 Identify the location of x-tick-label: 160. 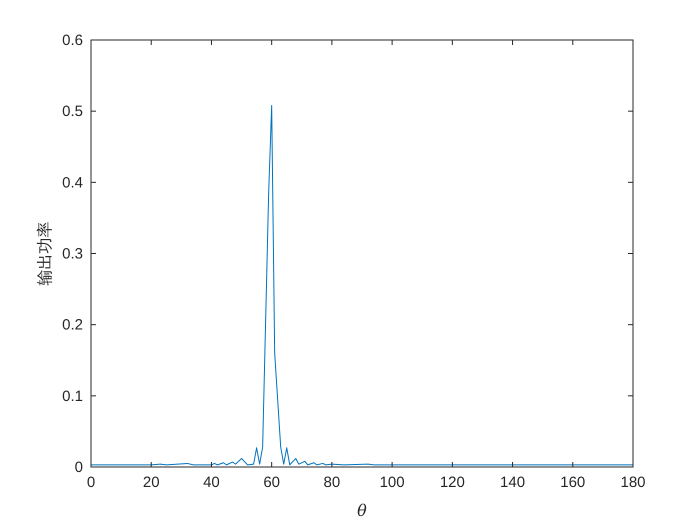
(573, 482).